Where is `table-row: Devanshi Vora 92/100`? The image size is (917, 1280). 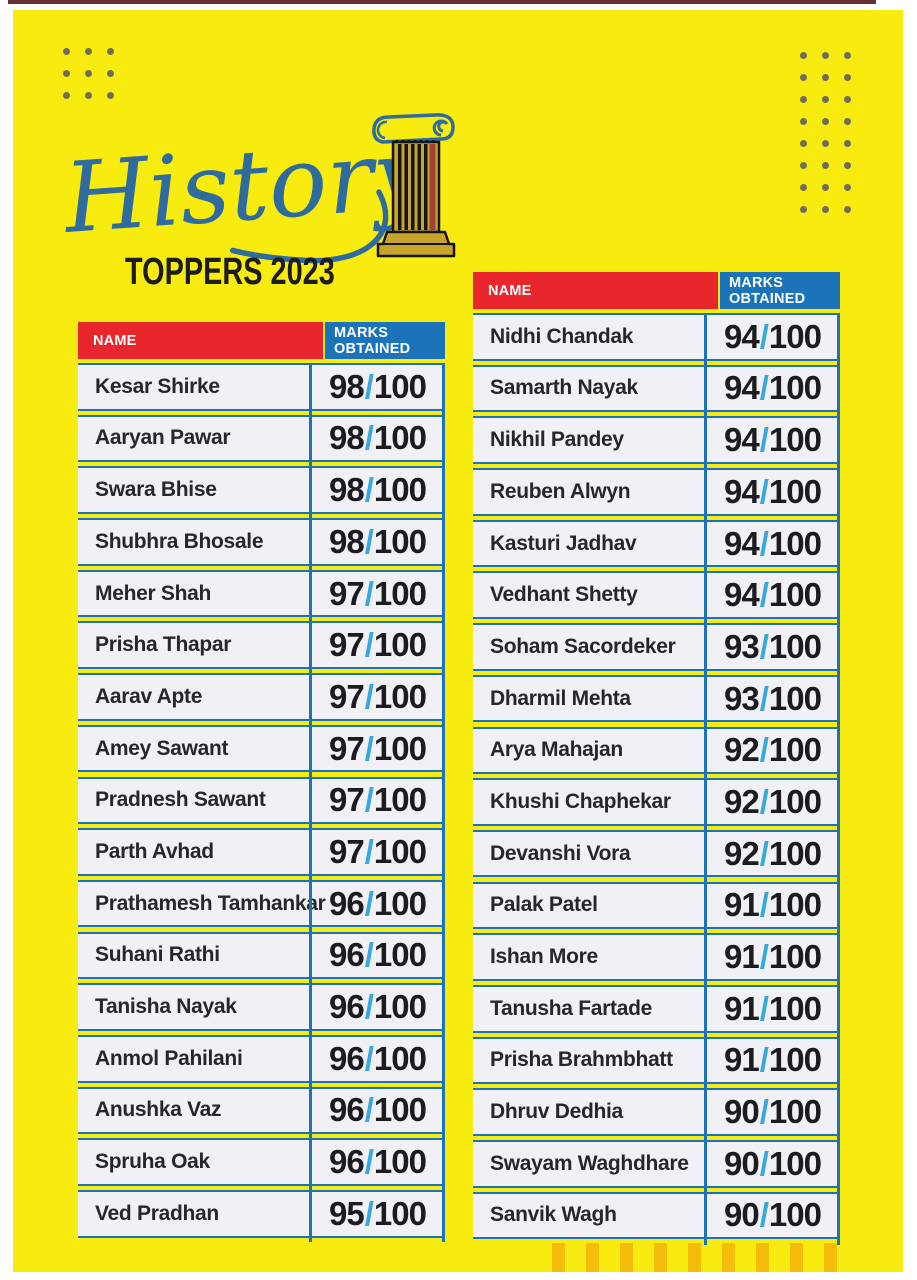 table-row: Devanshi Vora 92/100 is located at coordinates (656, 853).